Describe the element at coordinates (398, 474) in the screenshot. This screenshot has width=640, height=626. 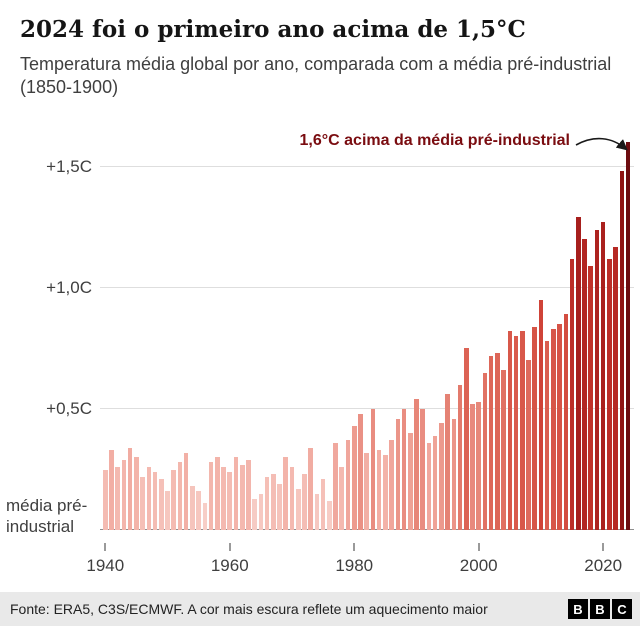
I see `bar-1987` at that location.